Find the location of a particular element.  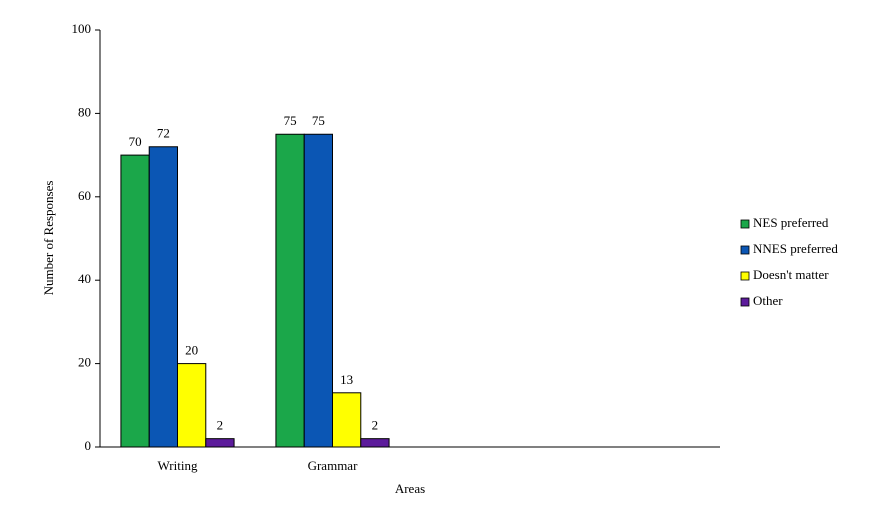

y-tick-label: 60 is located at coordinates (84, 195).